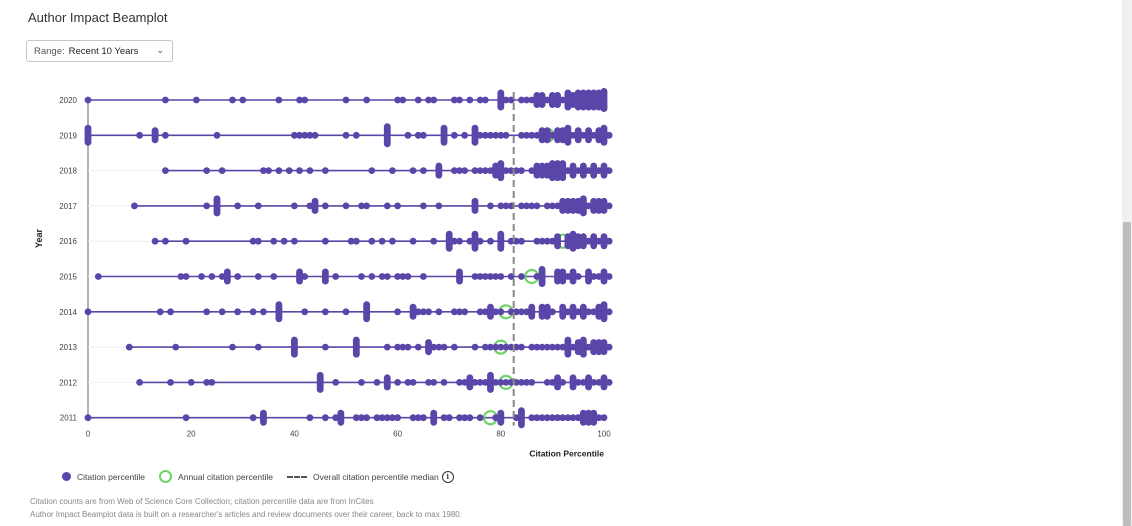  Describe the element at coordinates (68, 206) in the screenshot. I see `y-tick-label: 2017` at that location.